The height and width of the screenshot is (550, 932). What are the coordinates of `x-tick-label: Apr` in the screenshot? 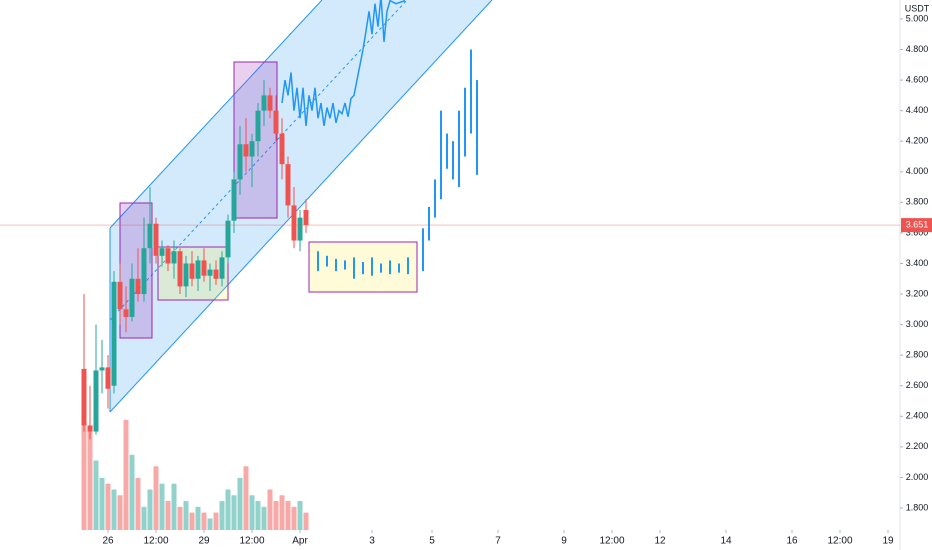 It's located at (300, 541).